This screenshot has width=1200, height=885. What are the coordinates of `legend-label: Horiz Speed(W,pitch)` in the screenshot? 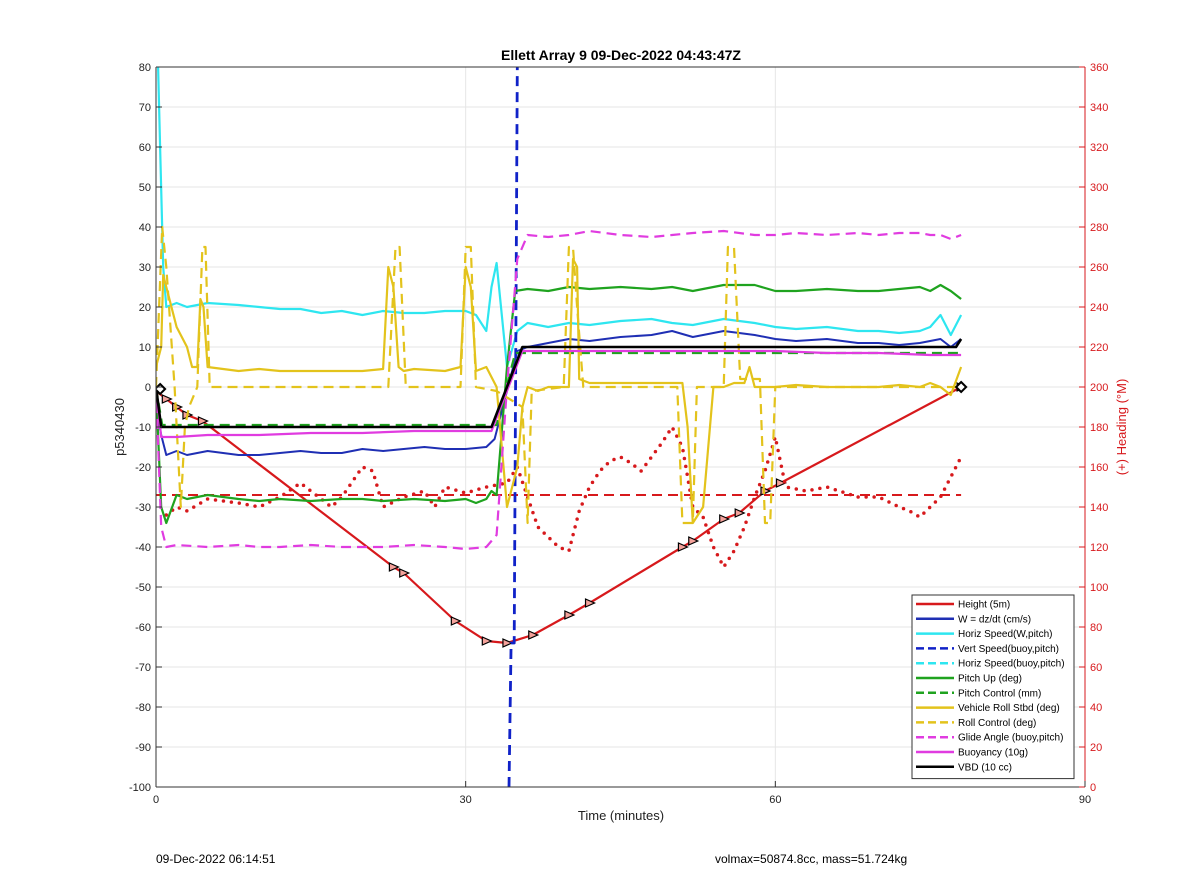 It's located at (1005, 634).